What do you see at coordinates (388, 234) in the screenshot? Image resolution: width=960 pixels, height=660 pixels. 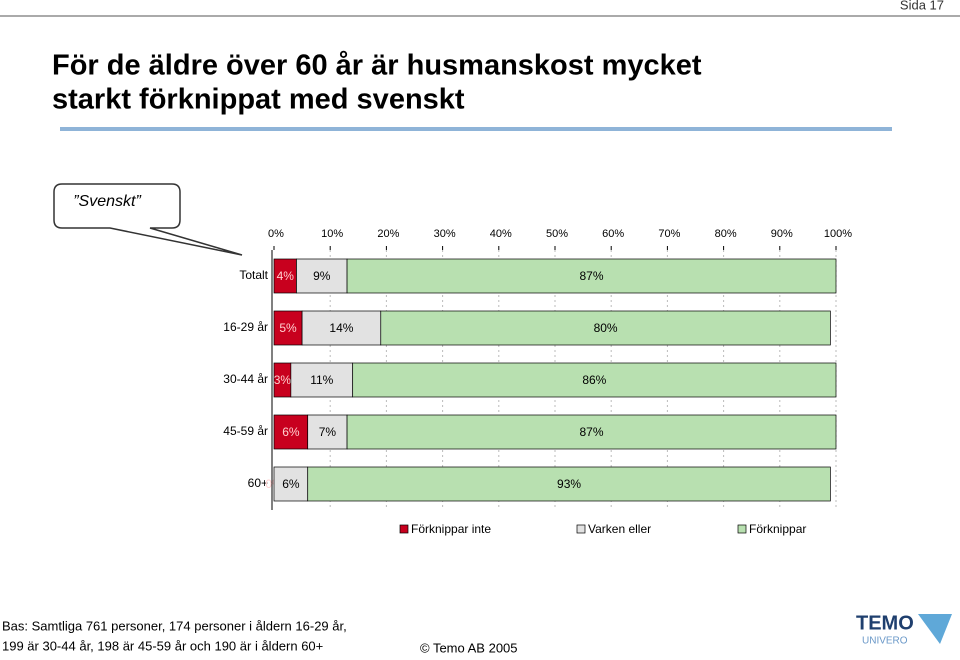 I see `x-tick-label: 20%` at bounding box center [388, 234].